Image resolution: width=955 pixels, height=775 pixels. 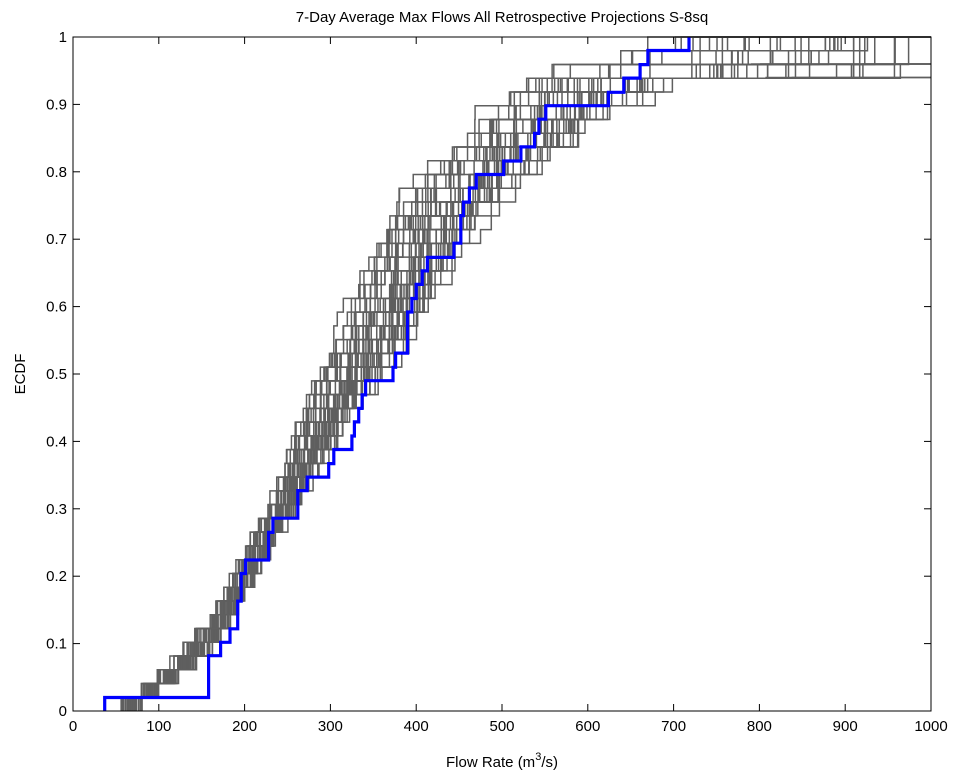 What do you see at coordinates (587, 726) in the screenshot?
I see `x-tick-label: 600` at bounding box center [587, 726].